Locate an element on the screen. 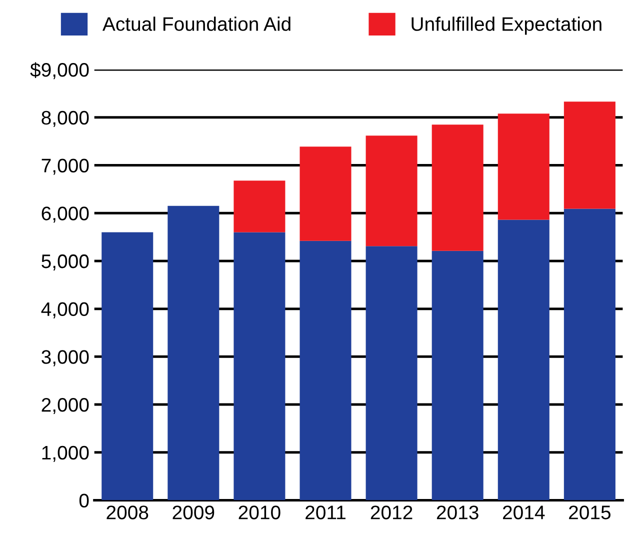 The width and height of the screenshot is (629, 535). x-tick-label: 2015 is located at coordinates (590, 513).